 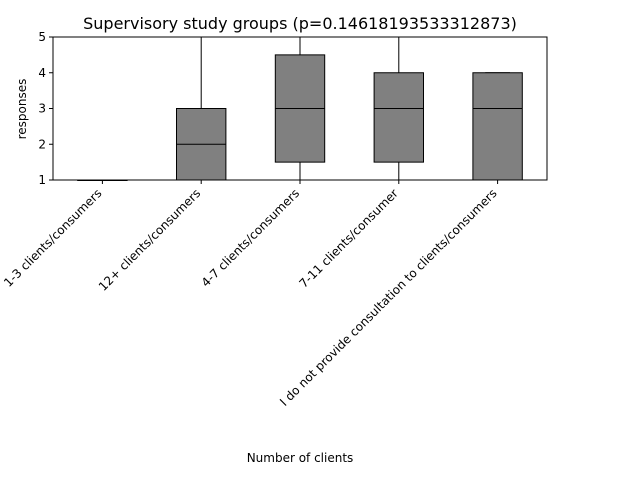 What do you see at coordinates (42, 37) in the screenshot?
I see `y-tick-label: 5` at bounding box center [42, 37].